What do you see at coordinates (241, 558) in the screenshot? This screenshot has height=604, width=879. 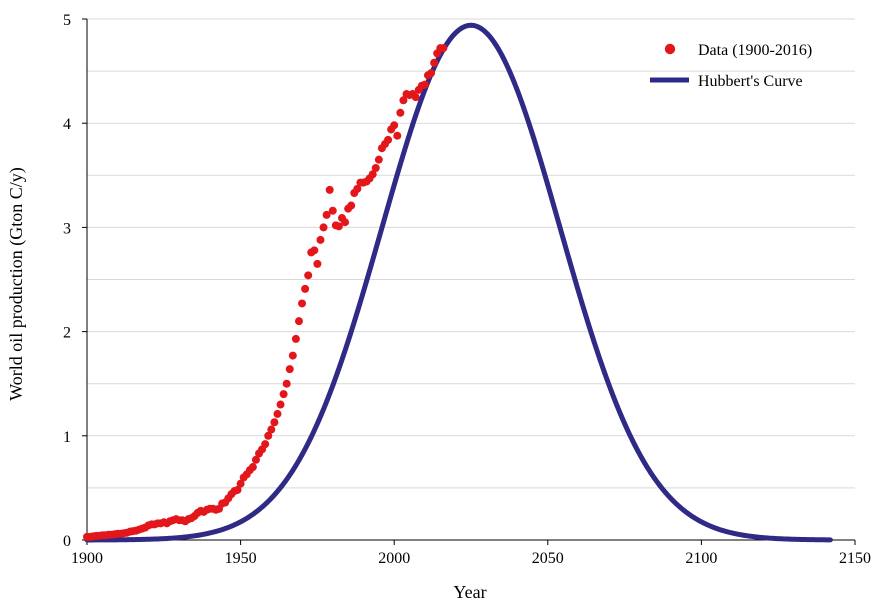 I see `x-tick-label: 1950` at bounding box center [241, 558].